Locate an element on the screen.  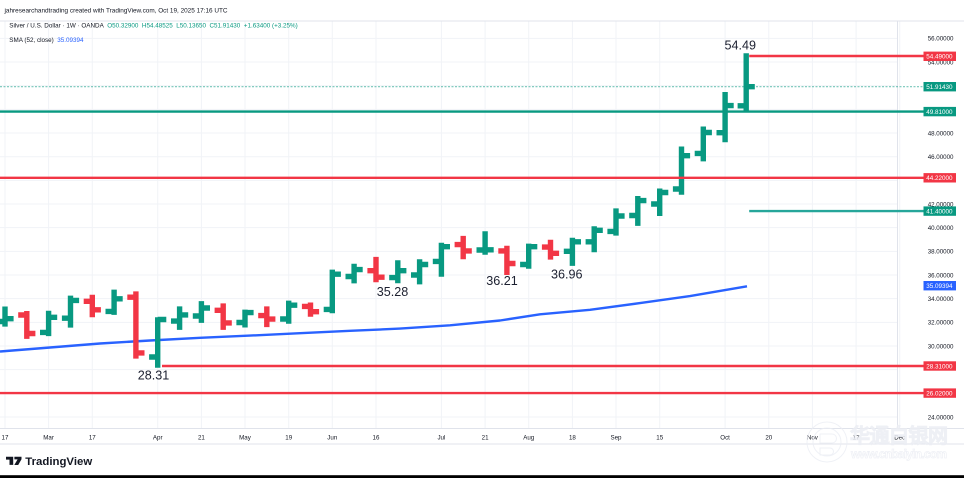
svg-text: 36.00000 is located at coordinates (941, 275).